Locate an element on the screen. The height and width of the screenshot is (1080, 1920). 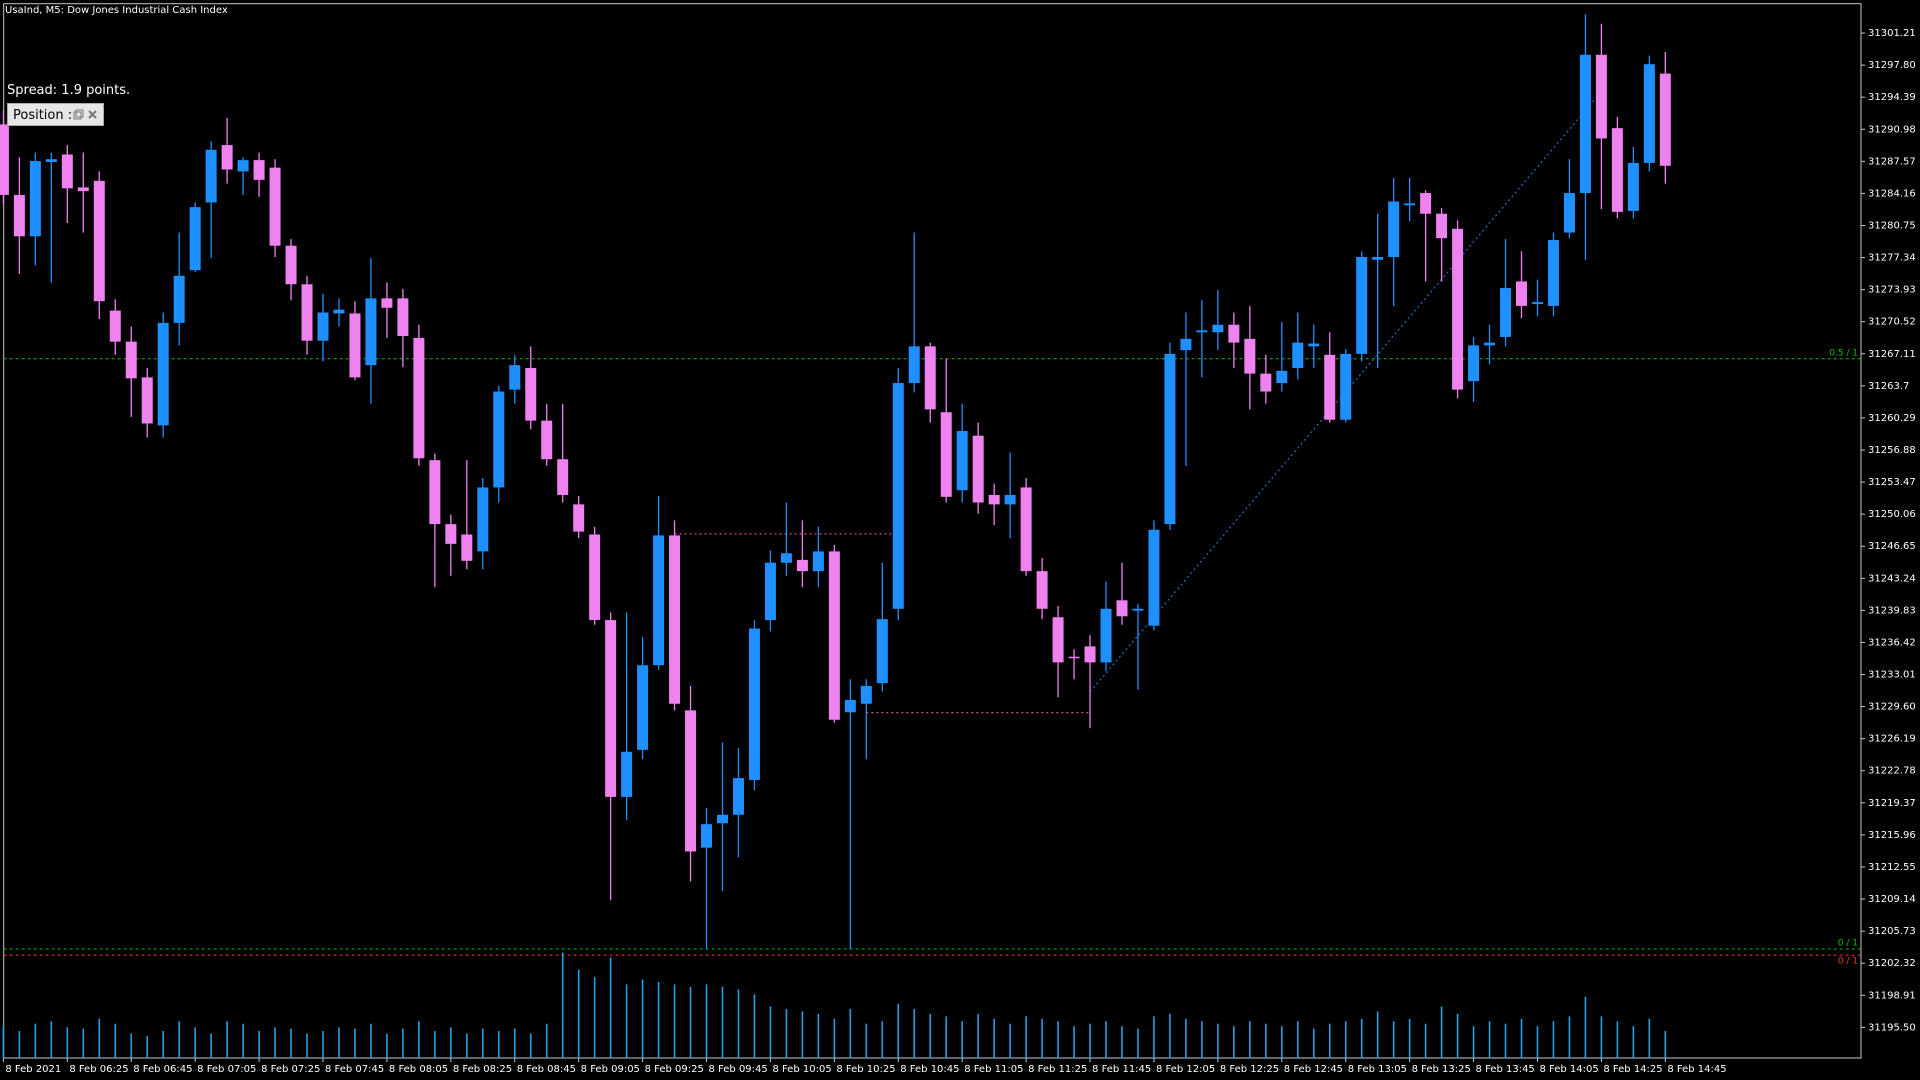
spread-label: Spread: 1.9 points. is located at coordinates (69, 90).